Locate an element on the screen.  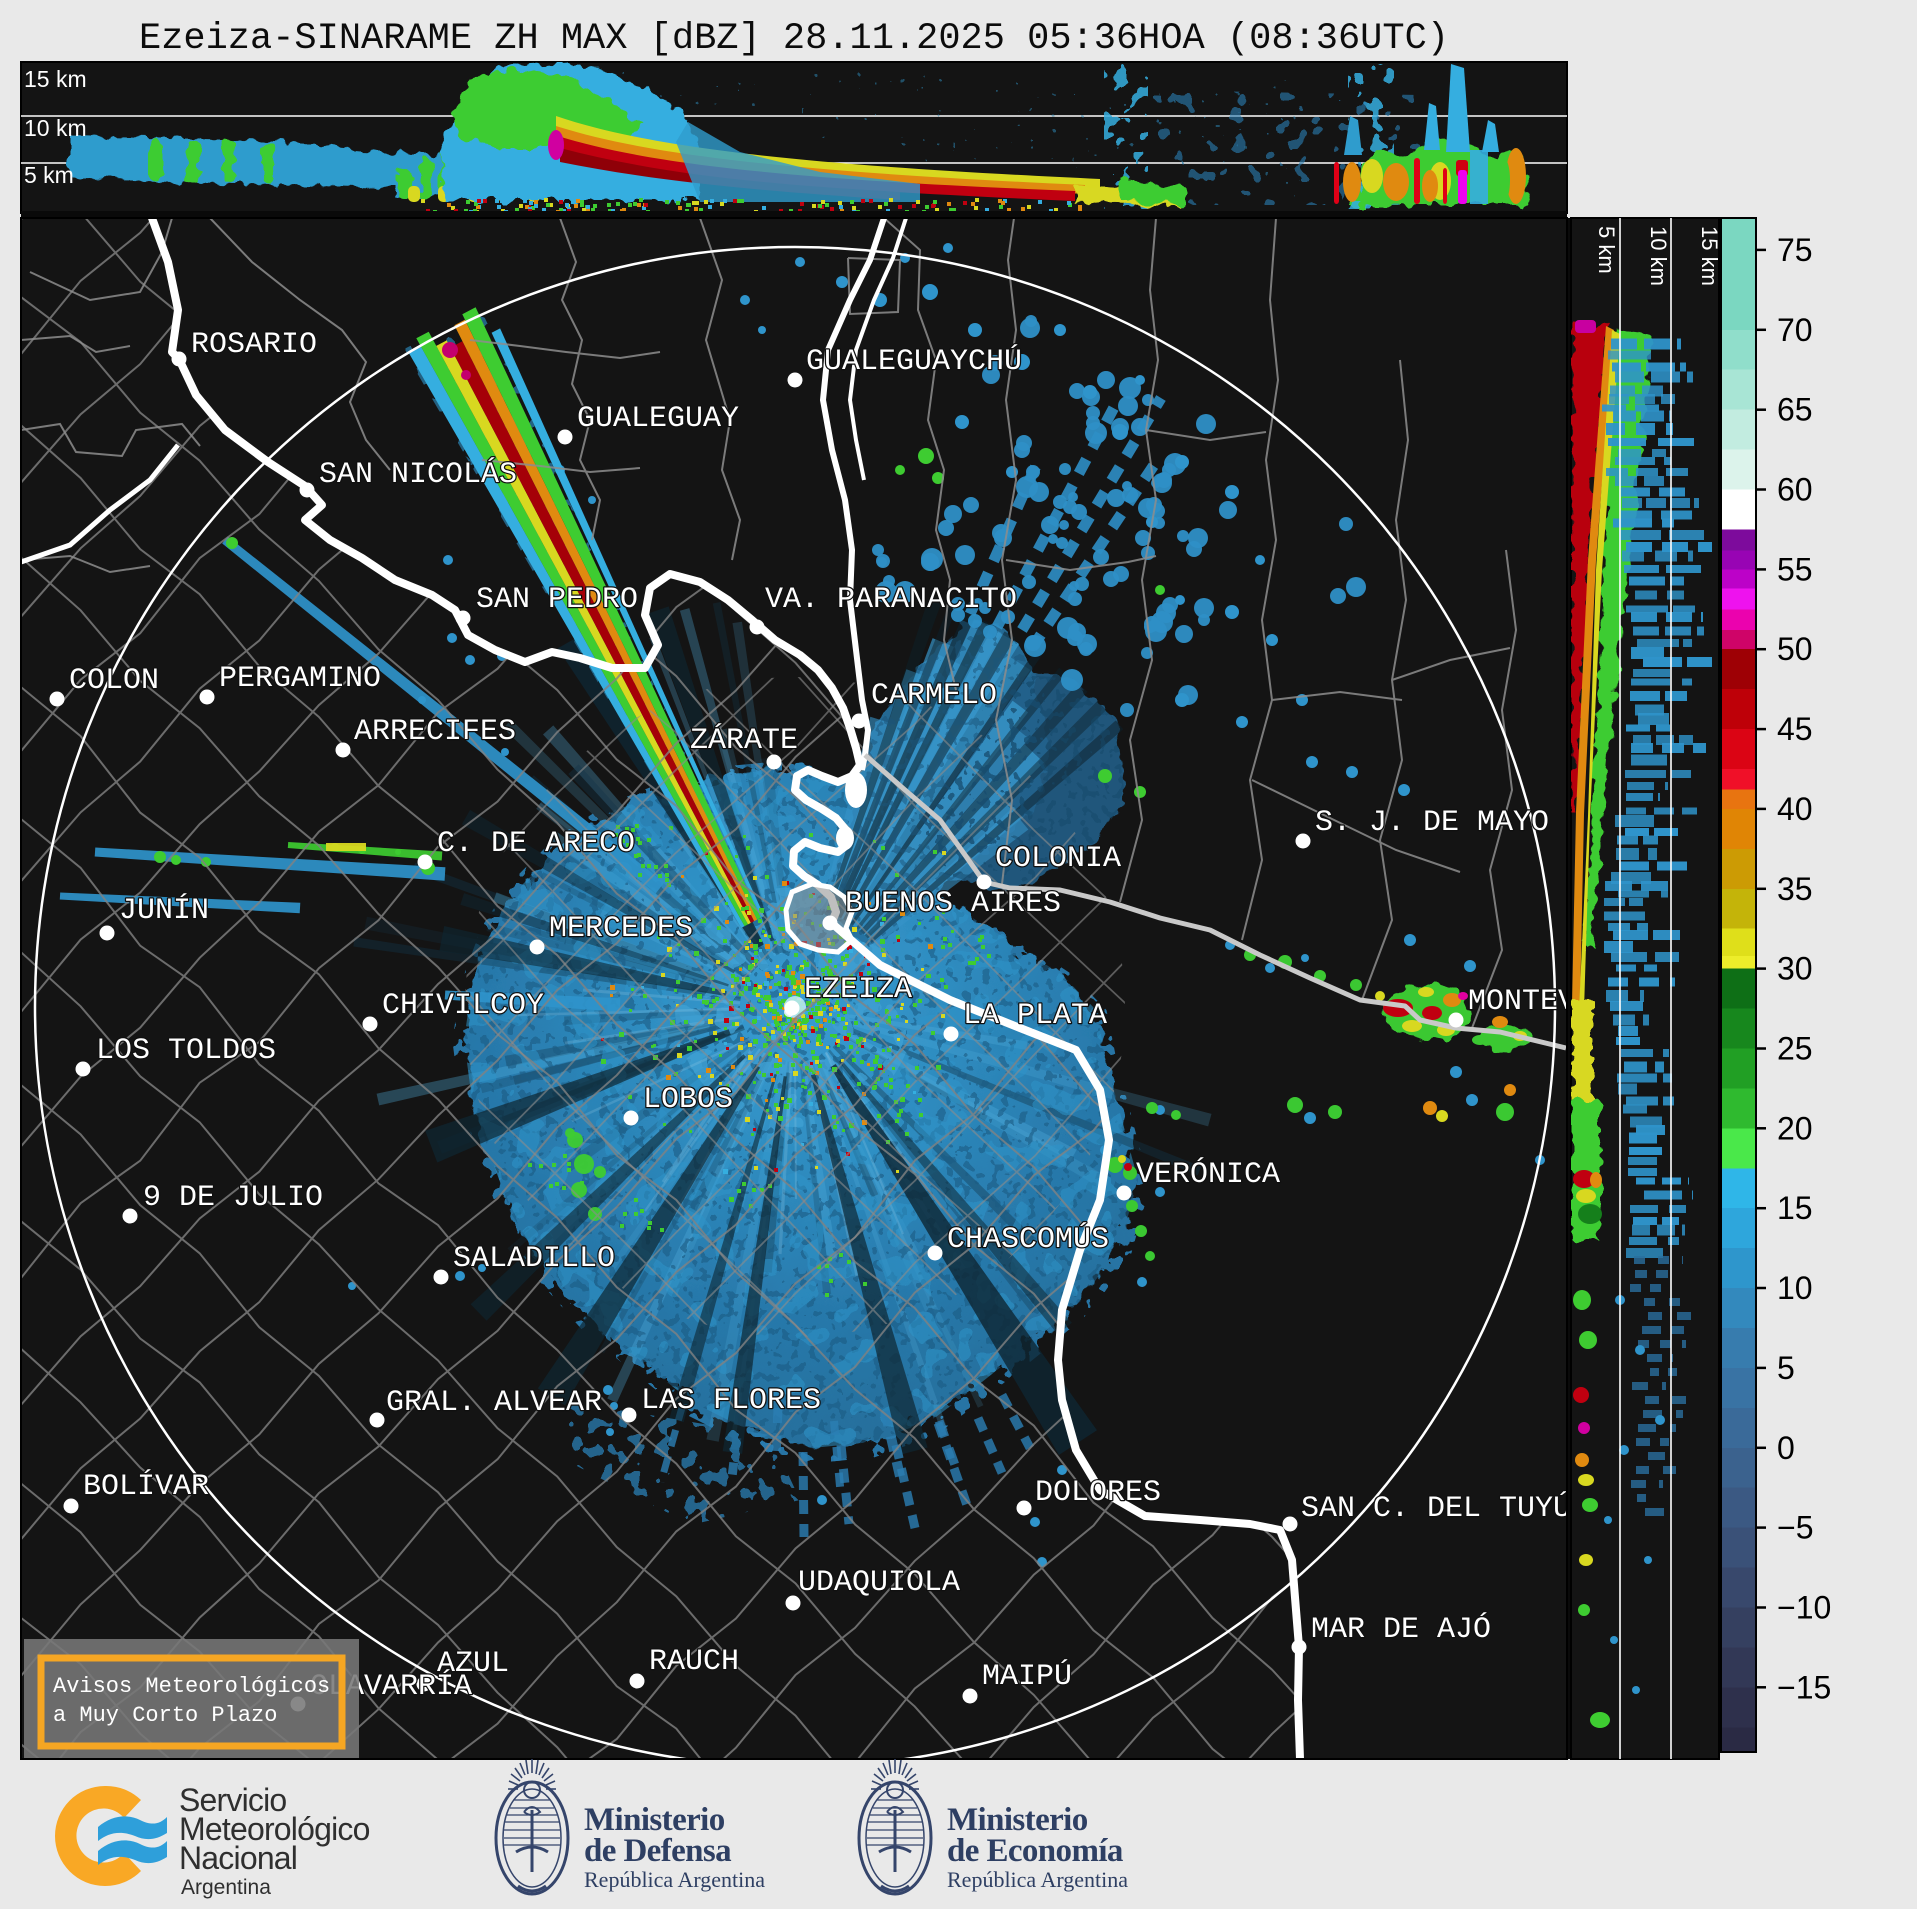
svg-text: C. DE ARECO is located at coordinates (536, 844).